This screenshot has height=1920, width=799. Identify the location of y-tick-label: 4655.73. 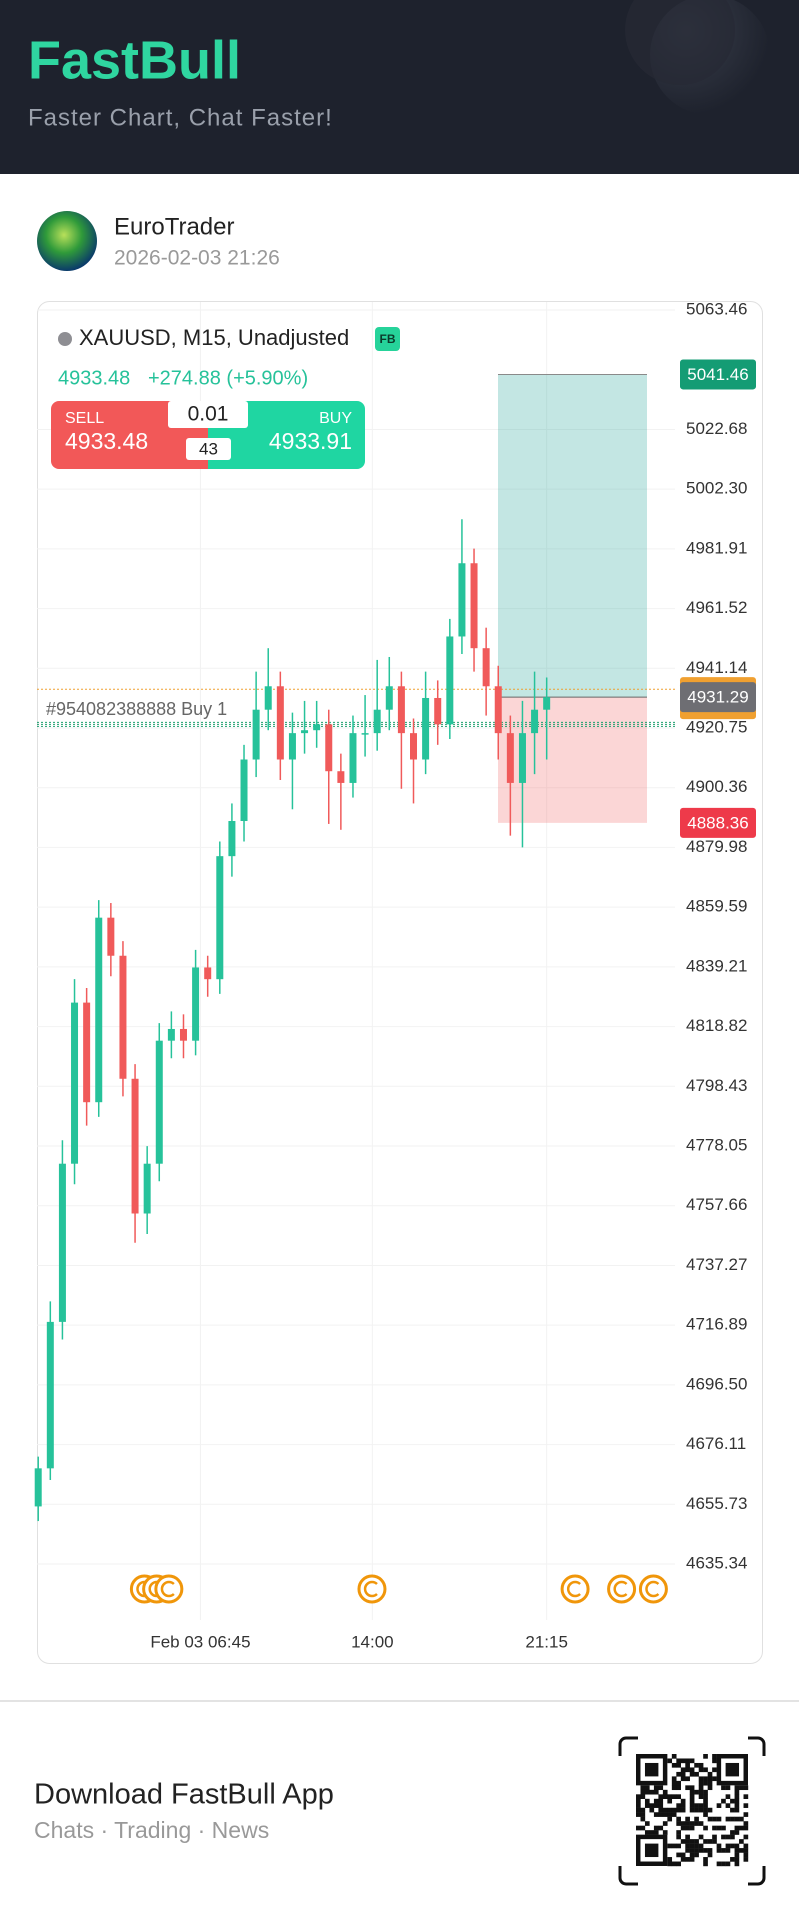
(716, 1503).